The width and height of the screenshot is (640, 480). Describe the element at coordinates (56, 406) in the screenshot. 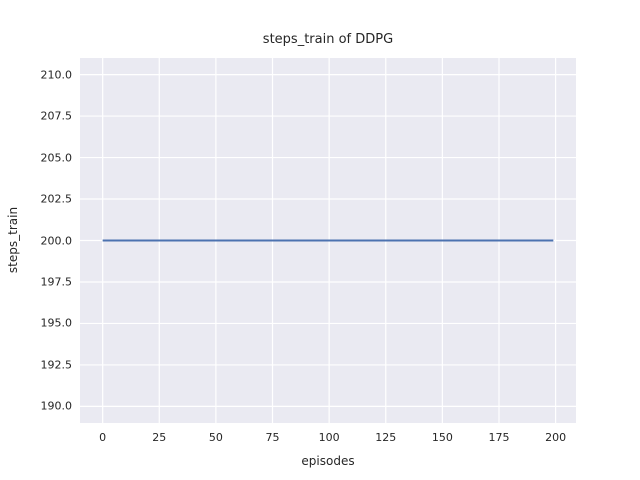

I see `y-tick-label: 190.0` at that location.